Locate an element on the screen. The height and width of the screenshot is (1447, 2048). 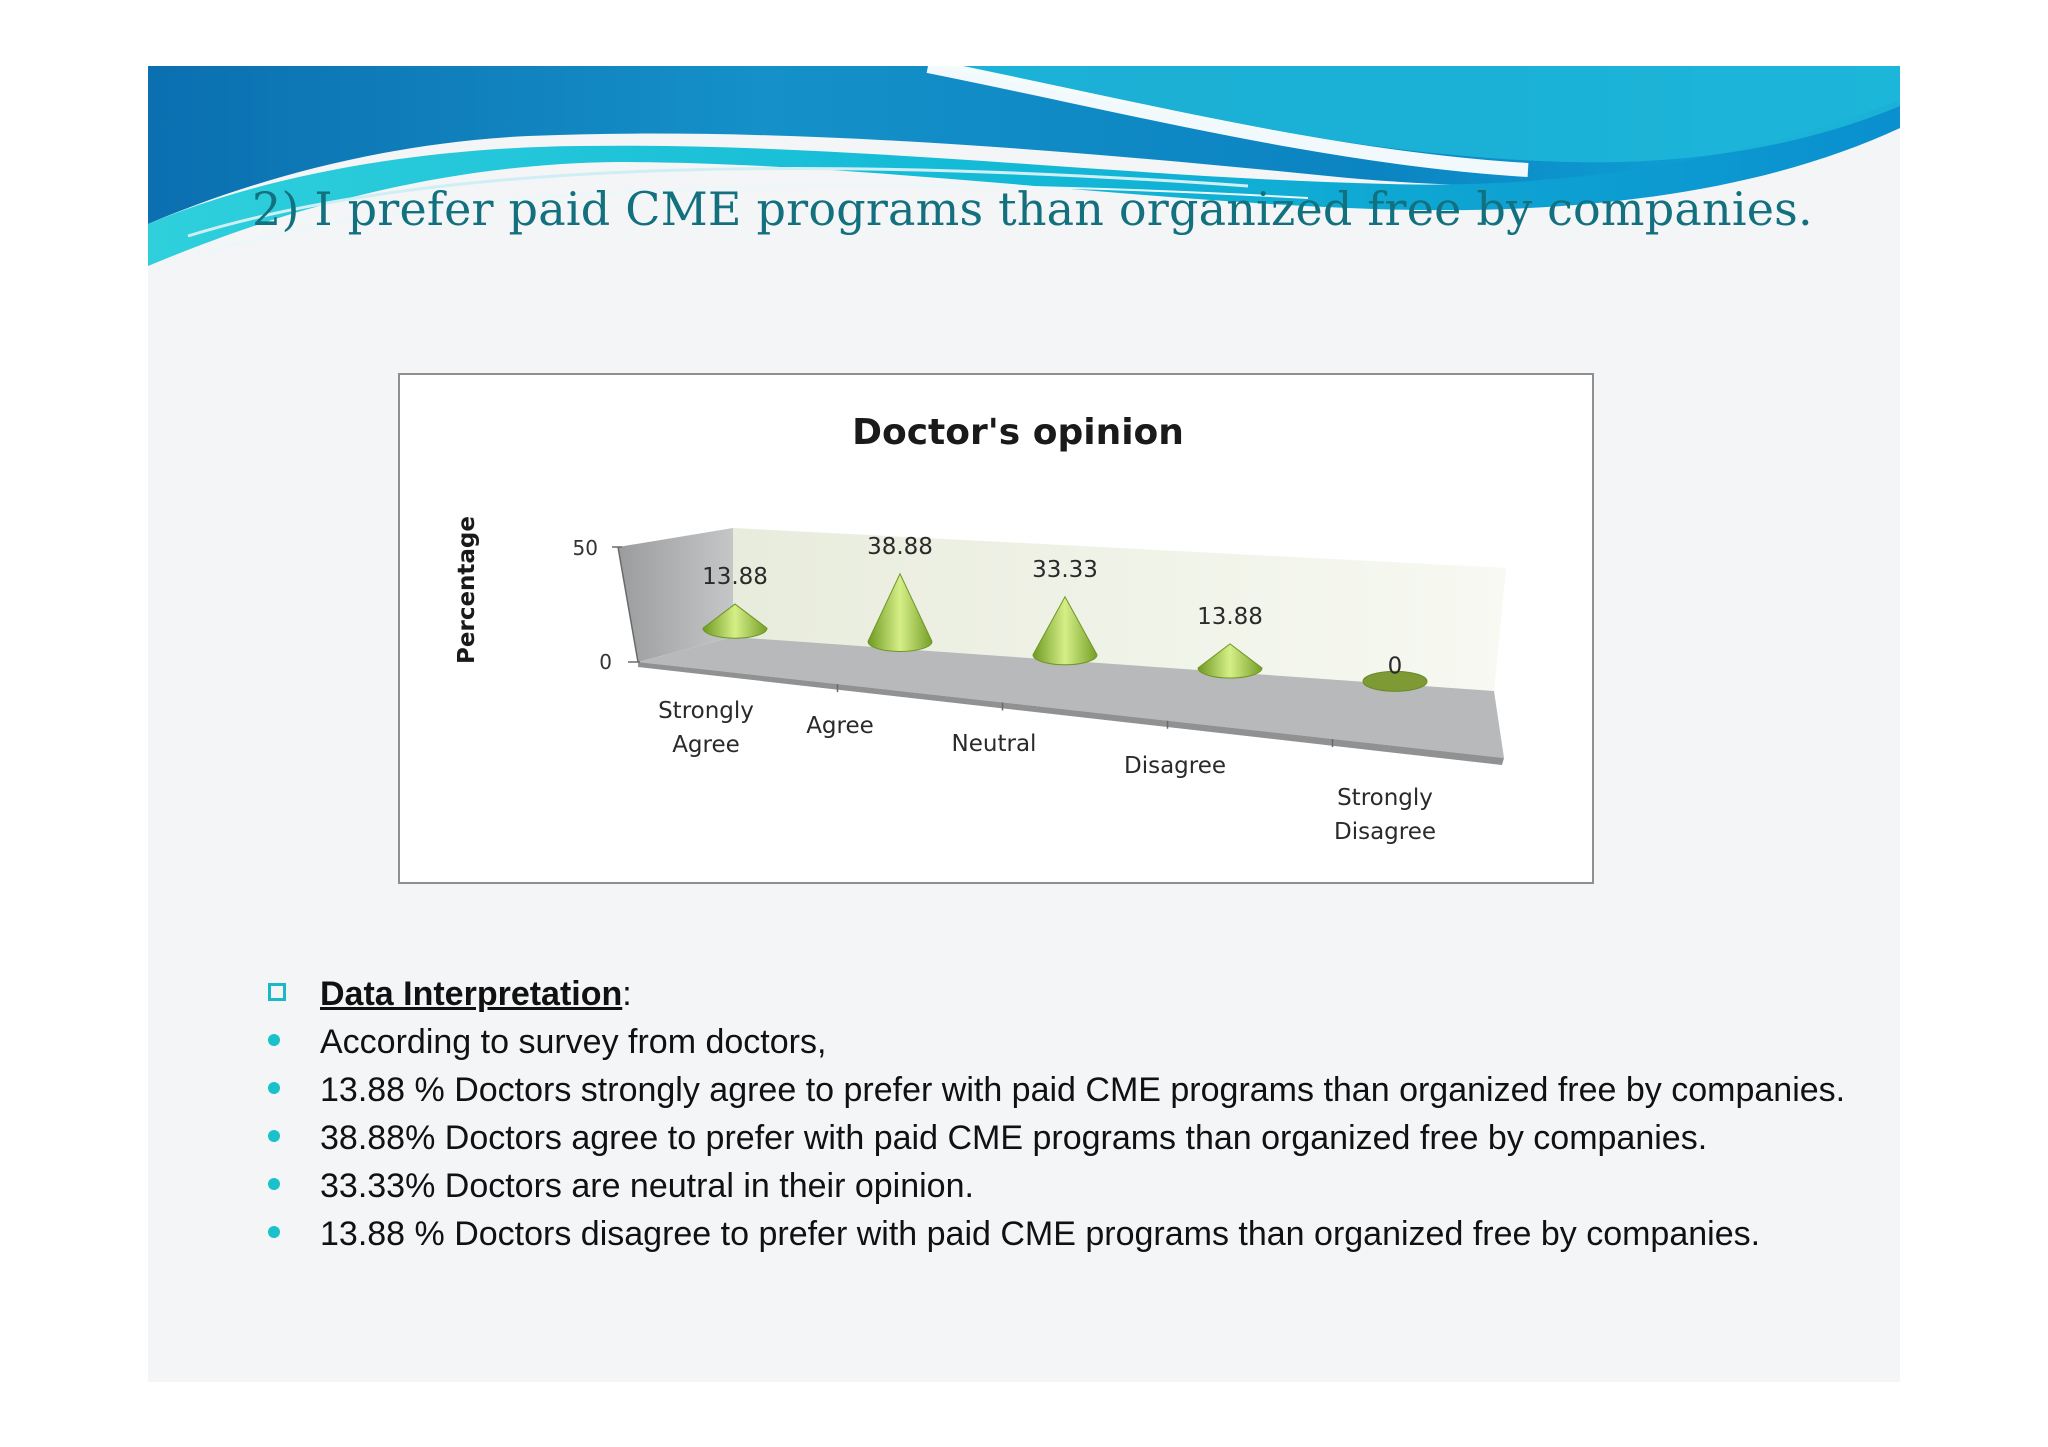
y-tick-label-top: 50 is located at coordinates (585, 548).